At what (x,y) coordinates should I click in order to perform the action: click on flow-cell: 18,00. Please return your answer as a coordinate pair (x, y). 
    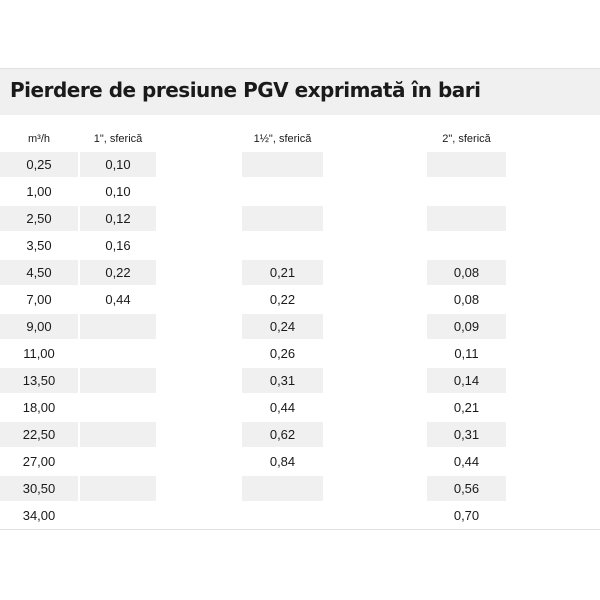
    Looking at the image, I should click on (39, 407).